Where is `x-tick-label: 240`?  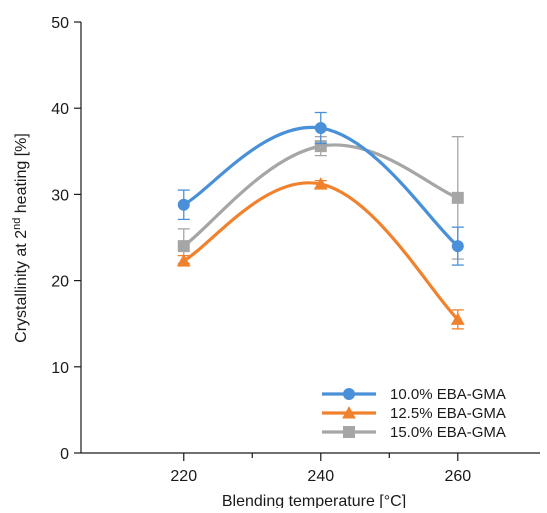 x-tick-label: 240 is located at coordinates (320, 476).